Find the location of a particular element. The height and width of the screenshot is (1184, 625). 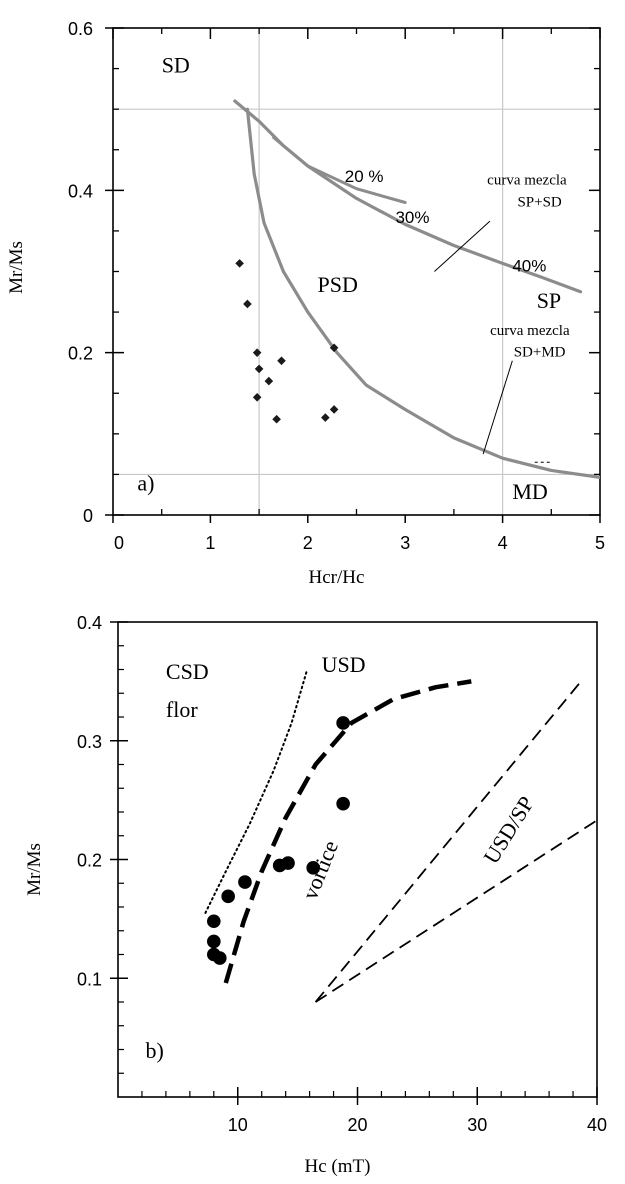

leader-sp-sd is located at coordinates (462, 246).